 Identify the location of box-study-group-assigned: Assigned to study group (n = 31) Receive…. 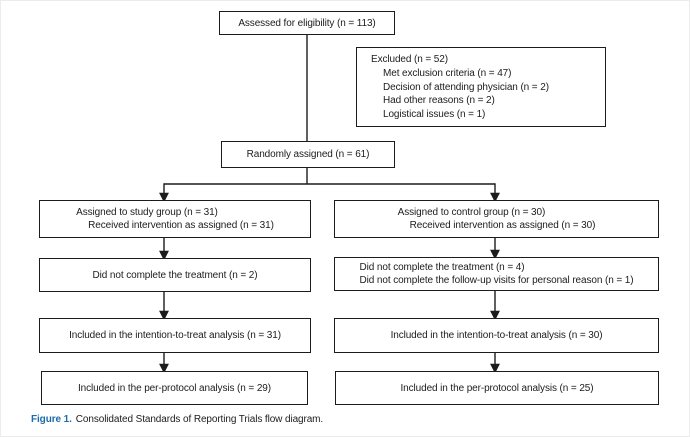
(175, 219).